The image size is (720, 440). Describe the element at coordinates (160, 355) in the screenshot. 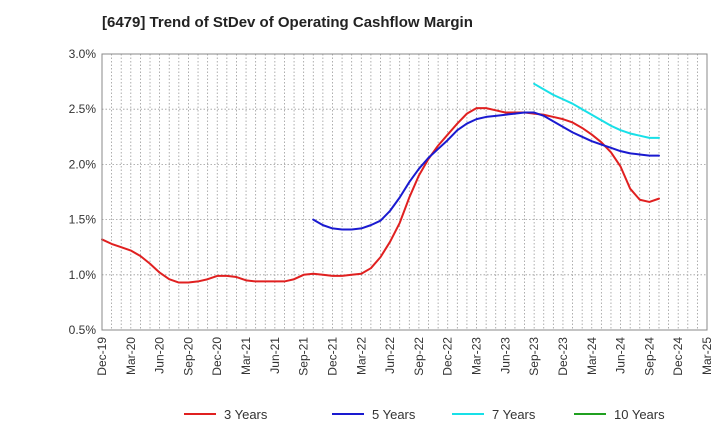

I see `x-tick-label: Jun-20` at that location.